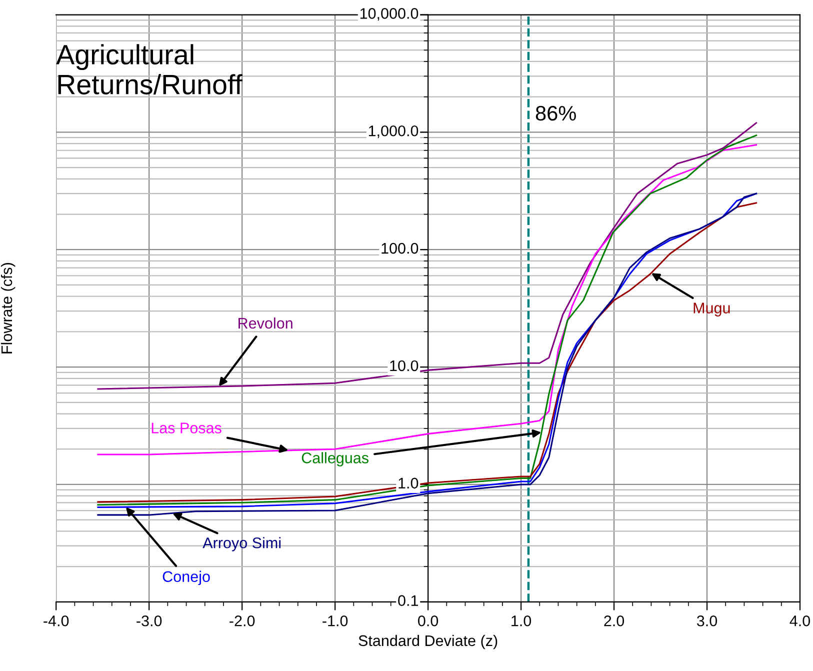  What do you see at coordinates (428, 620) in the screenshot?
I see `x-tick-label: 0.0` at bounding box center [428, 620].